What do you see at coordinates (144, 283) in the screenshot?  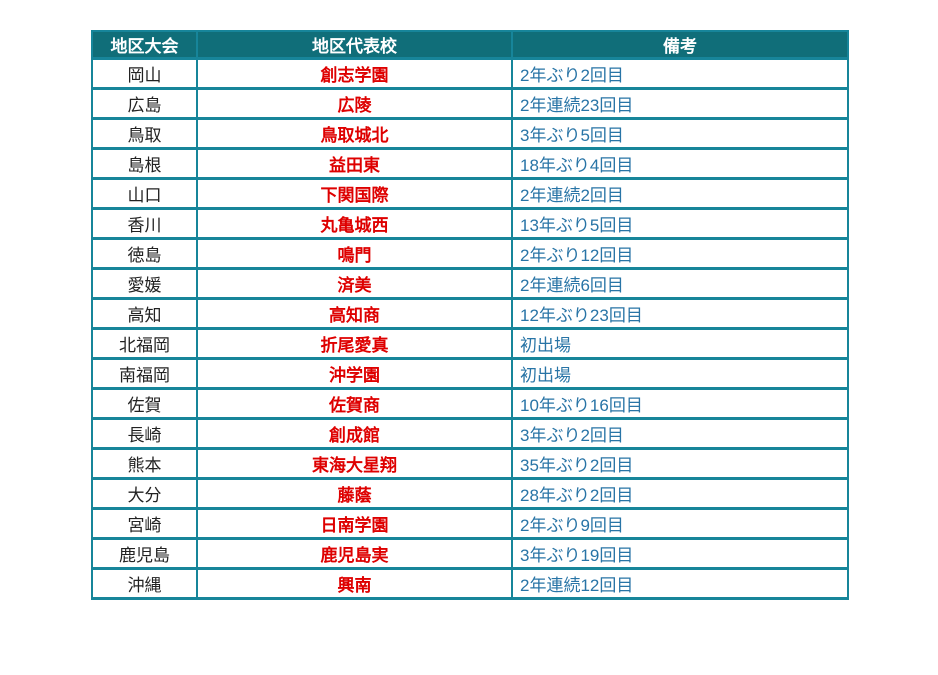 I see `region-cell: 愛媛` at bounding box center [144, 283].